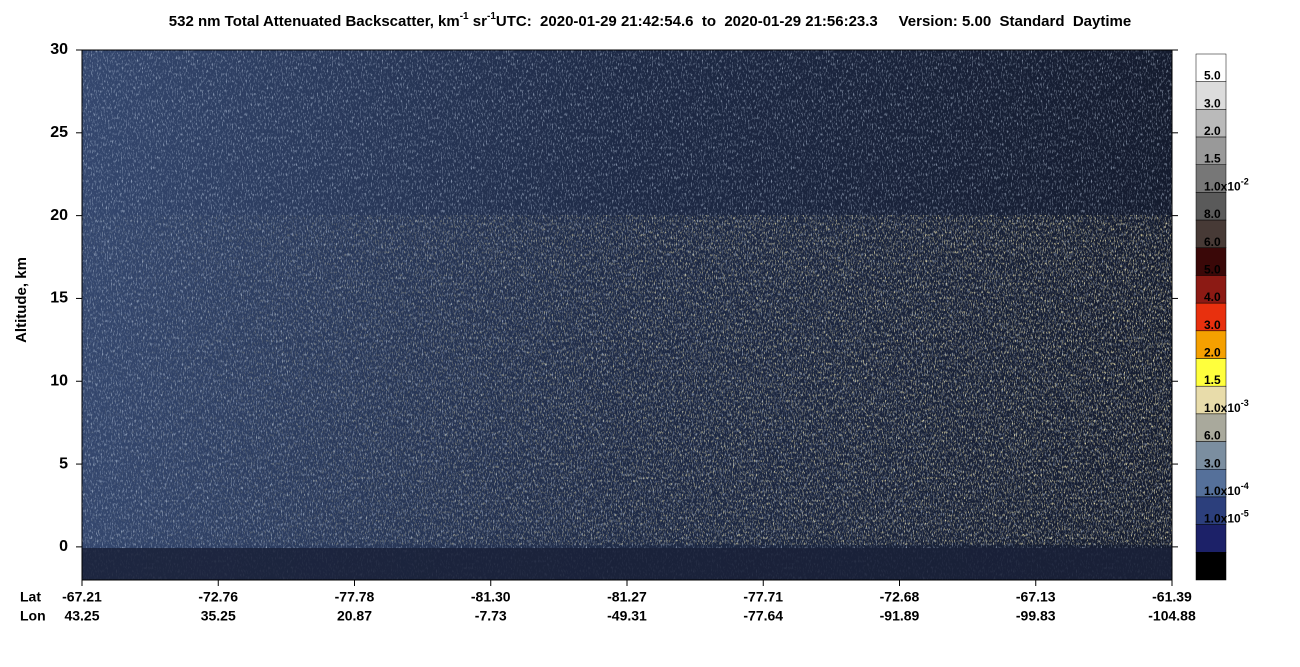  What do you see at coordinates (30, 597) in the screenshot?
I see `x-row-label: Lat` at bounding box center [30, 597].